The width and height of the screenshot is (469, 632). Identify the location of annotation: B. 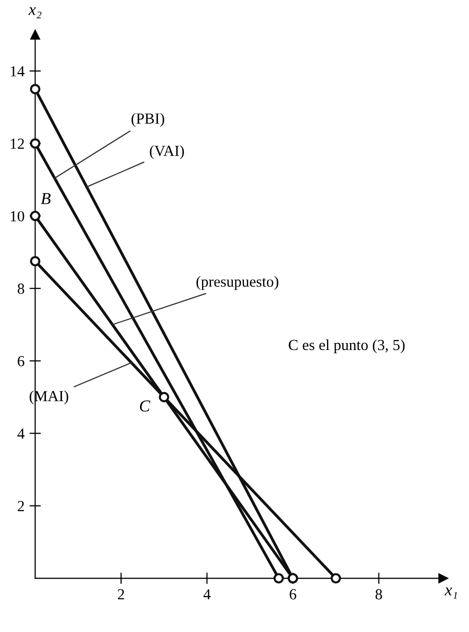
(45, 198).